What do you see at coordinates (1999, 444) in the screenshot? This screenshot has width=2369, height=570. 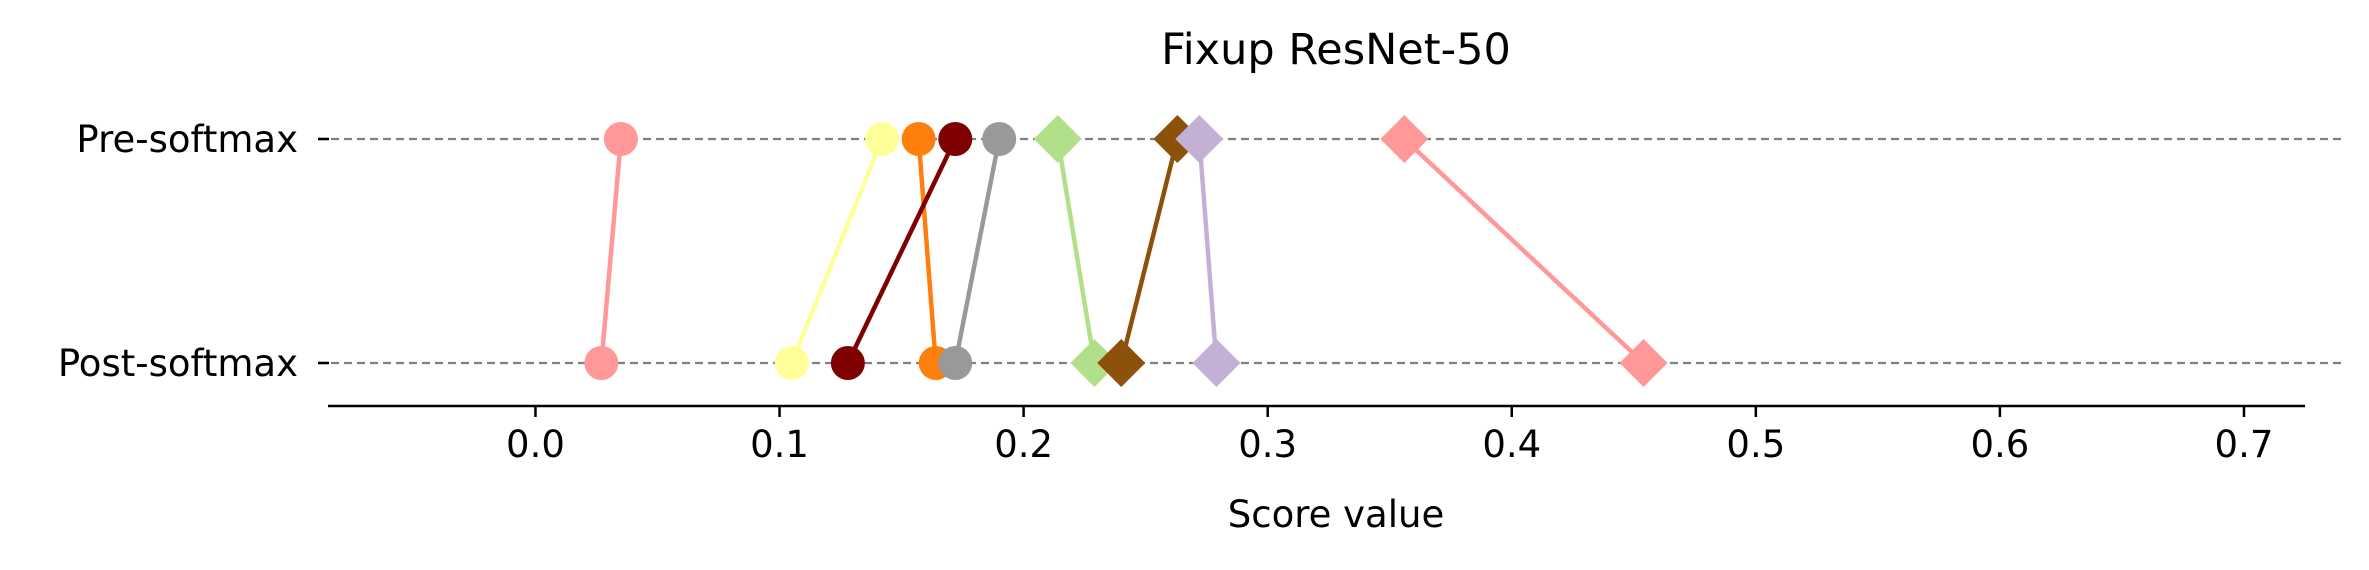 I see `x-tick-label-7: 0.6` at bounding box center [1999, 444].